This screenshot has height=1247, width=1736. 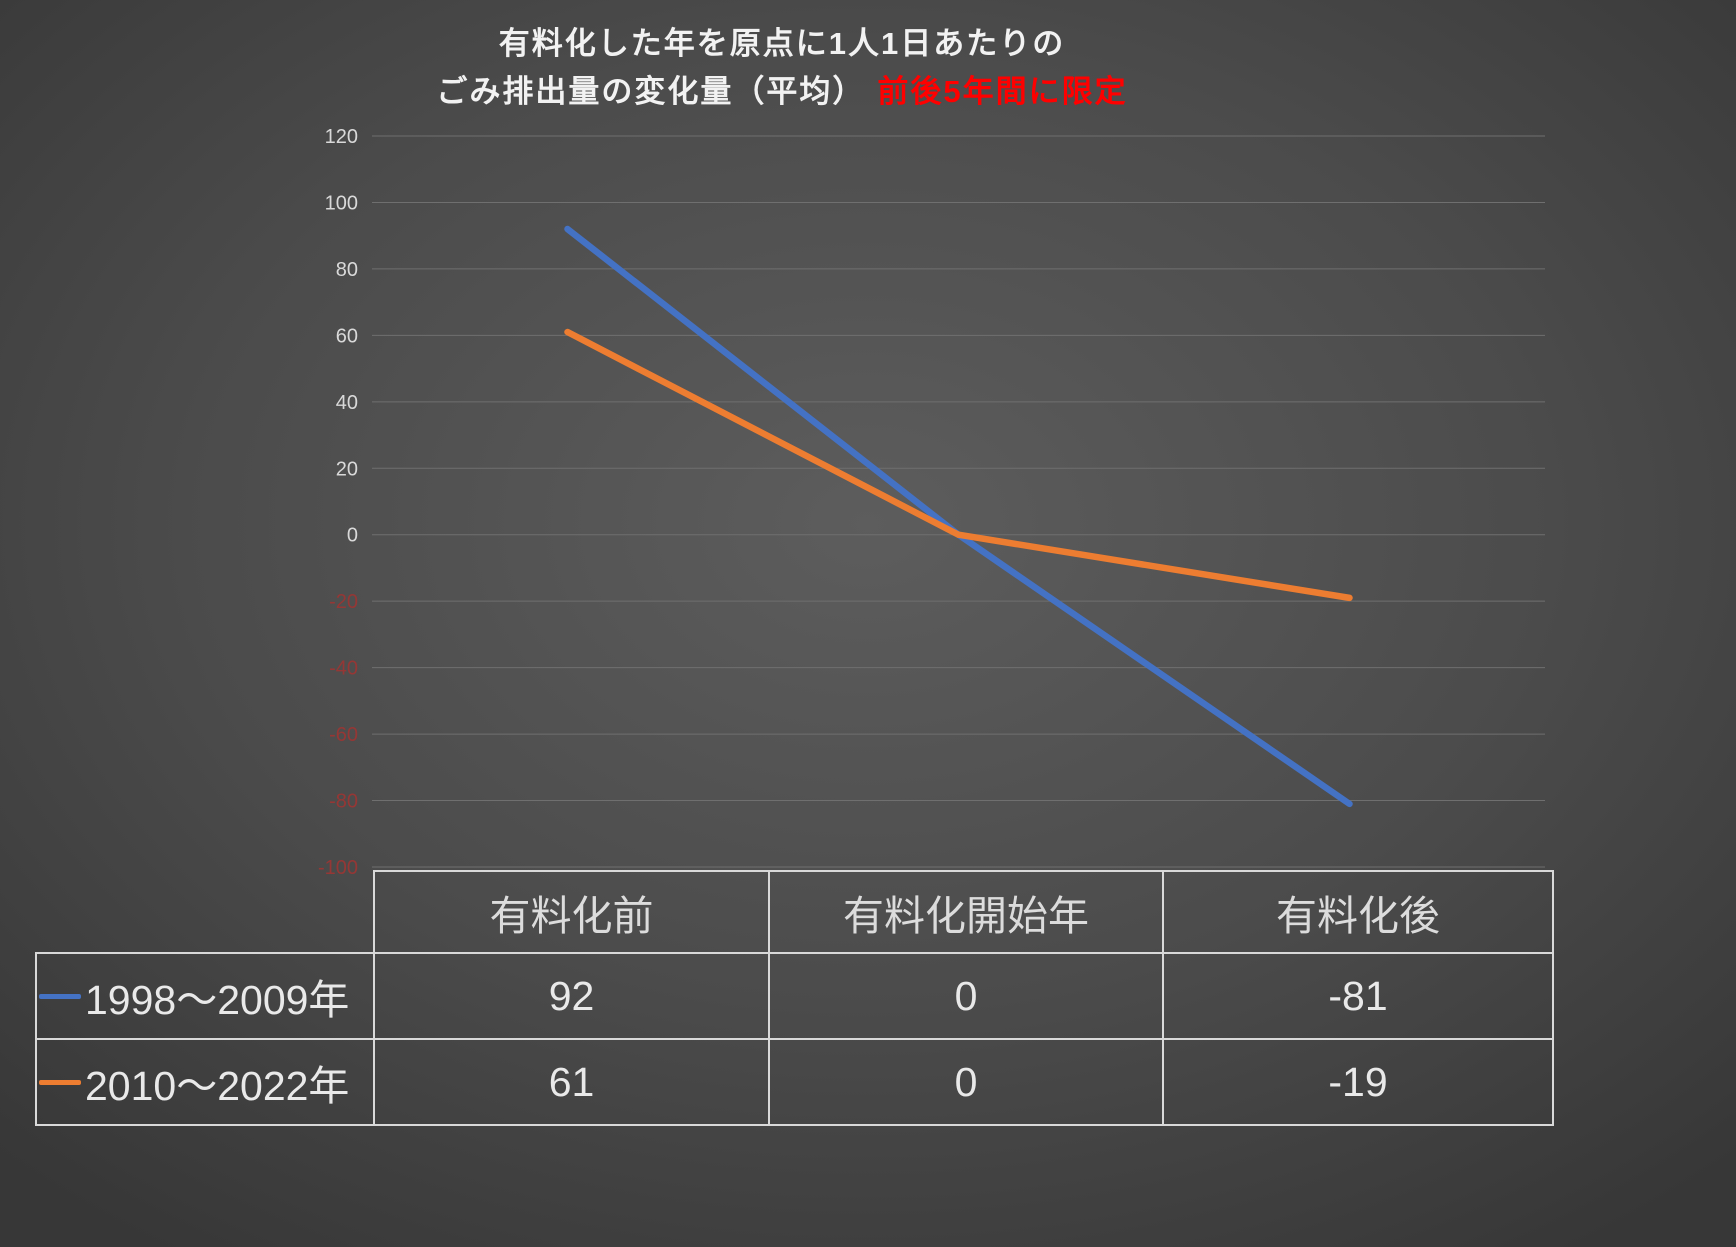 What do you see at coordinates (782, 43) in the screenshot?
I see `chart-title-line1: 有料化した年を原点に1人1日あたりの` at bounding box center [782, 43].